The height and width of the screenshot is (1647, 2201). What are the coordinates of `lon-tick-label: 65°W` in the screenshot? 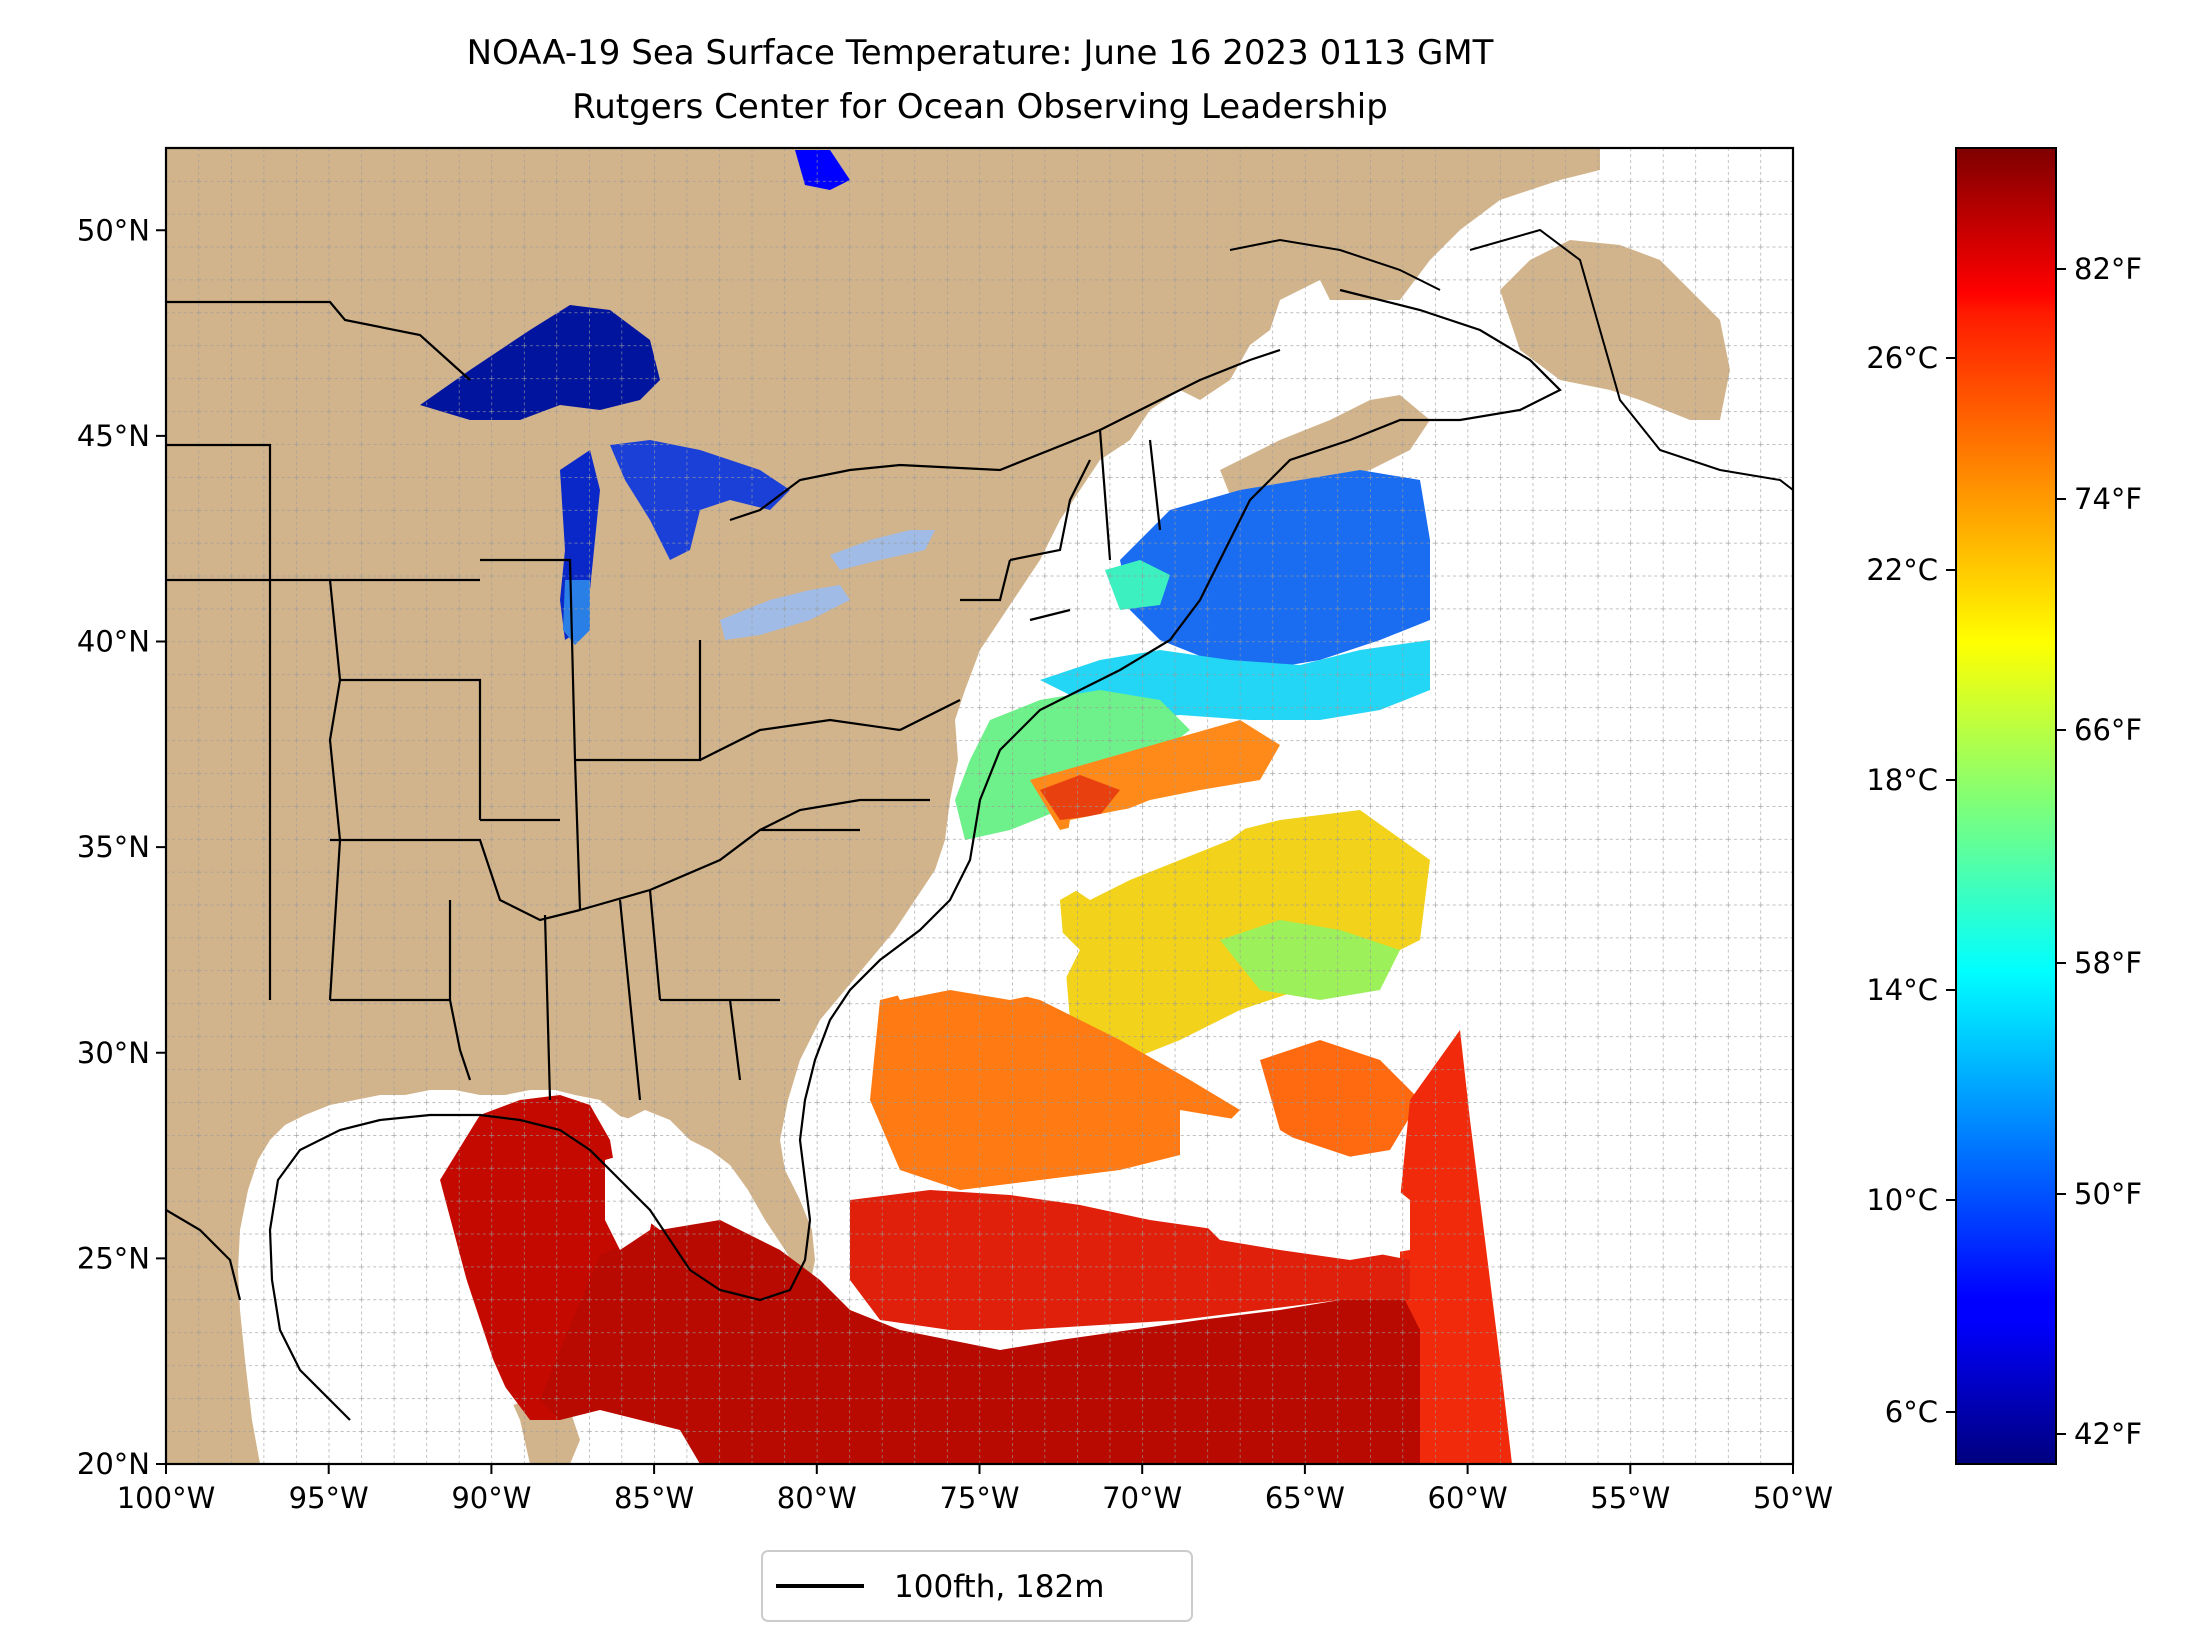 It's located at (1305, 1498).